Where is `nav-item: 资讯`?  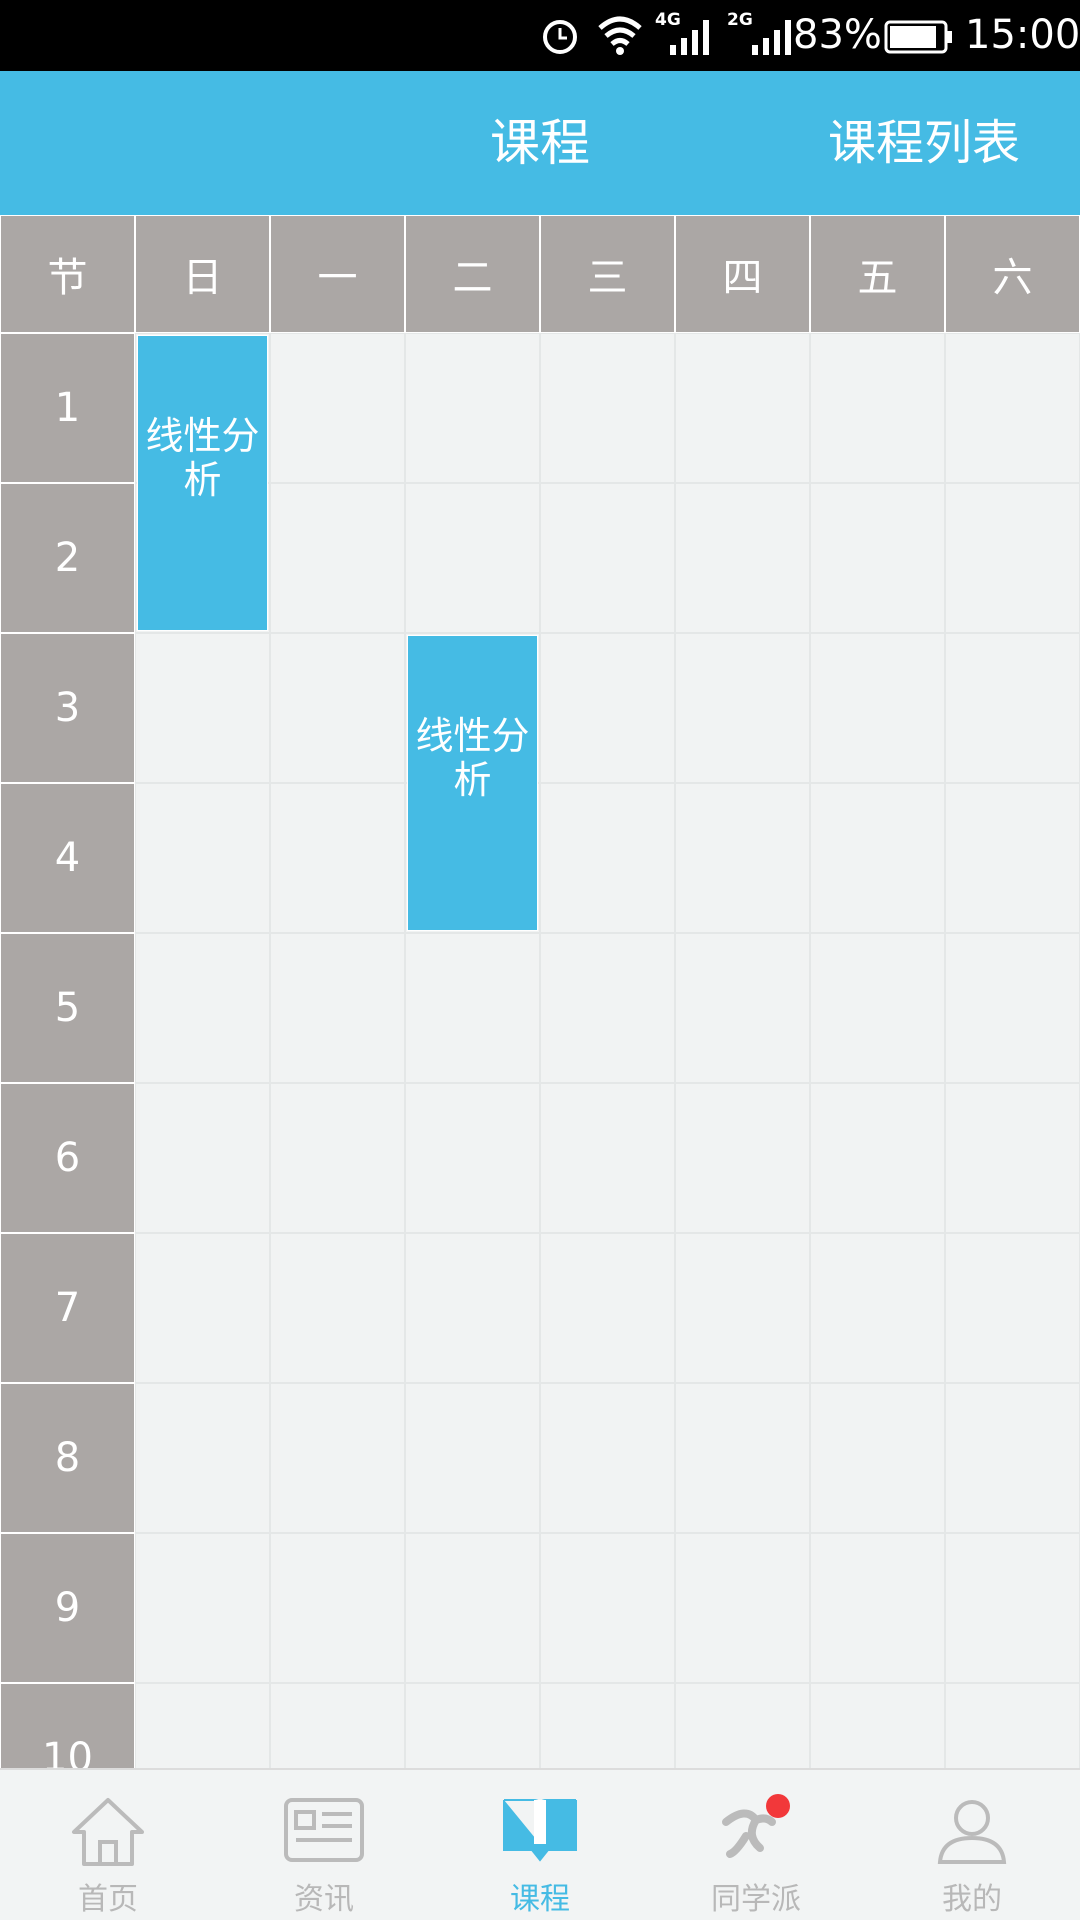 nav-item: 资讯 is located at coordinates (324, 1845).